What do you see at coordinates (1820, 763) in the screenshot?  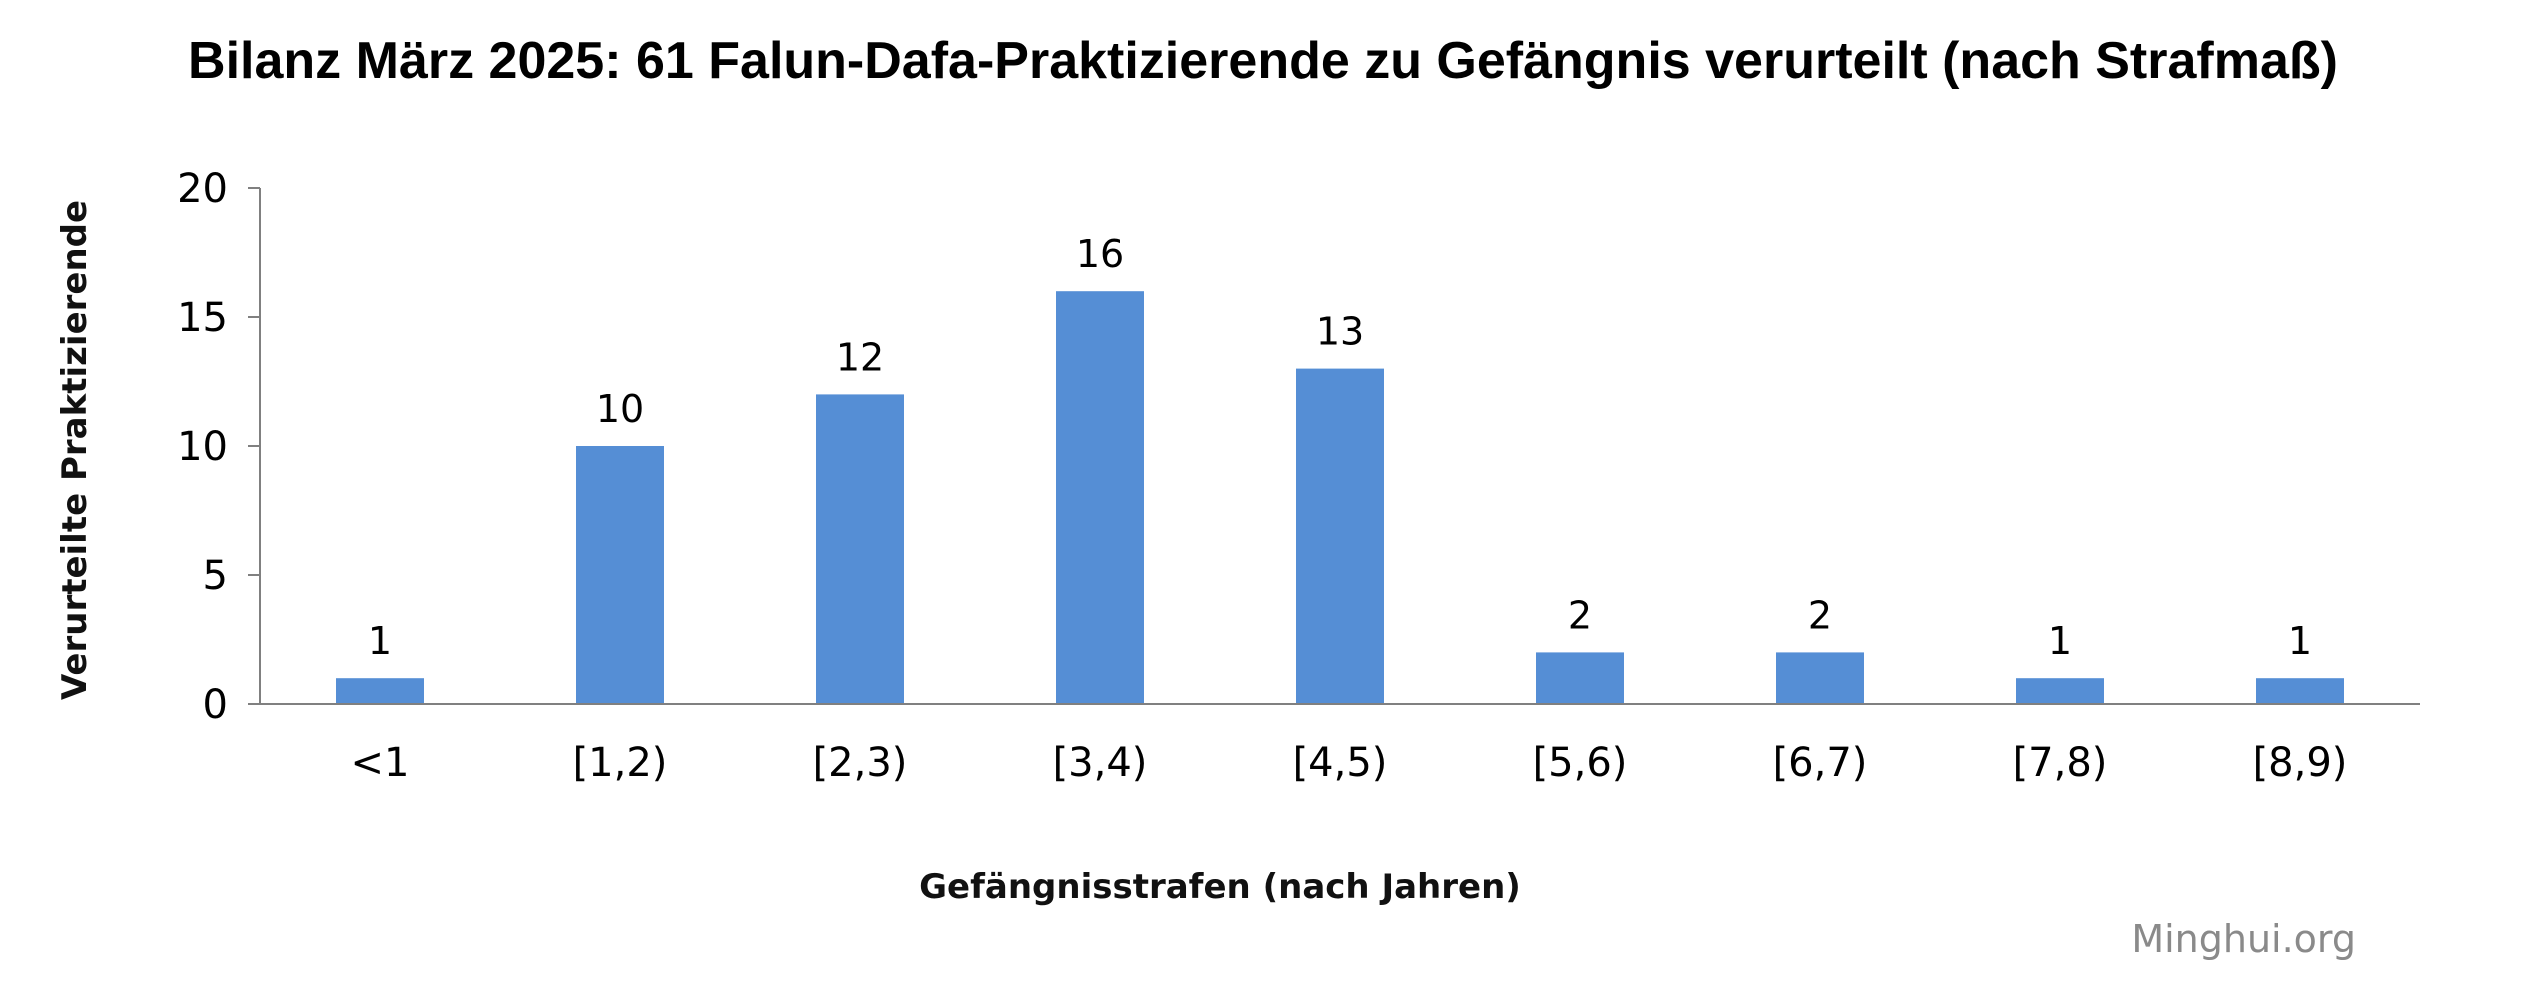 I see `x-tick-label: [6,7)` at bounding box center [1820, 763].